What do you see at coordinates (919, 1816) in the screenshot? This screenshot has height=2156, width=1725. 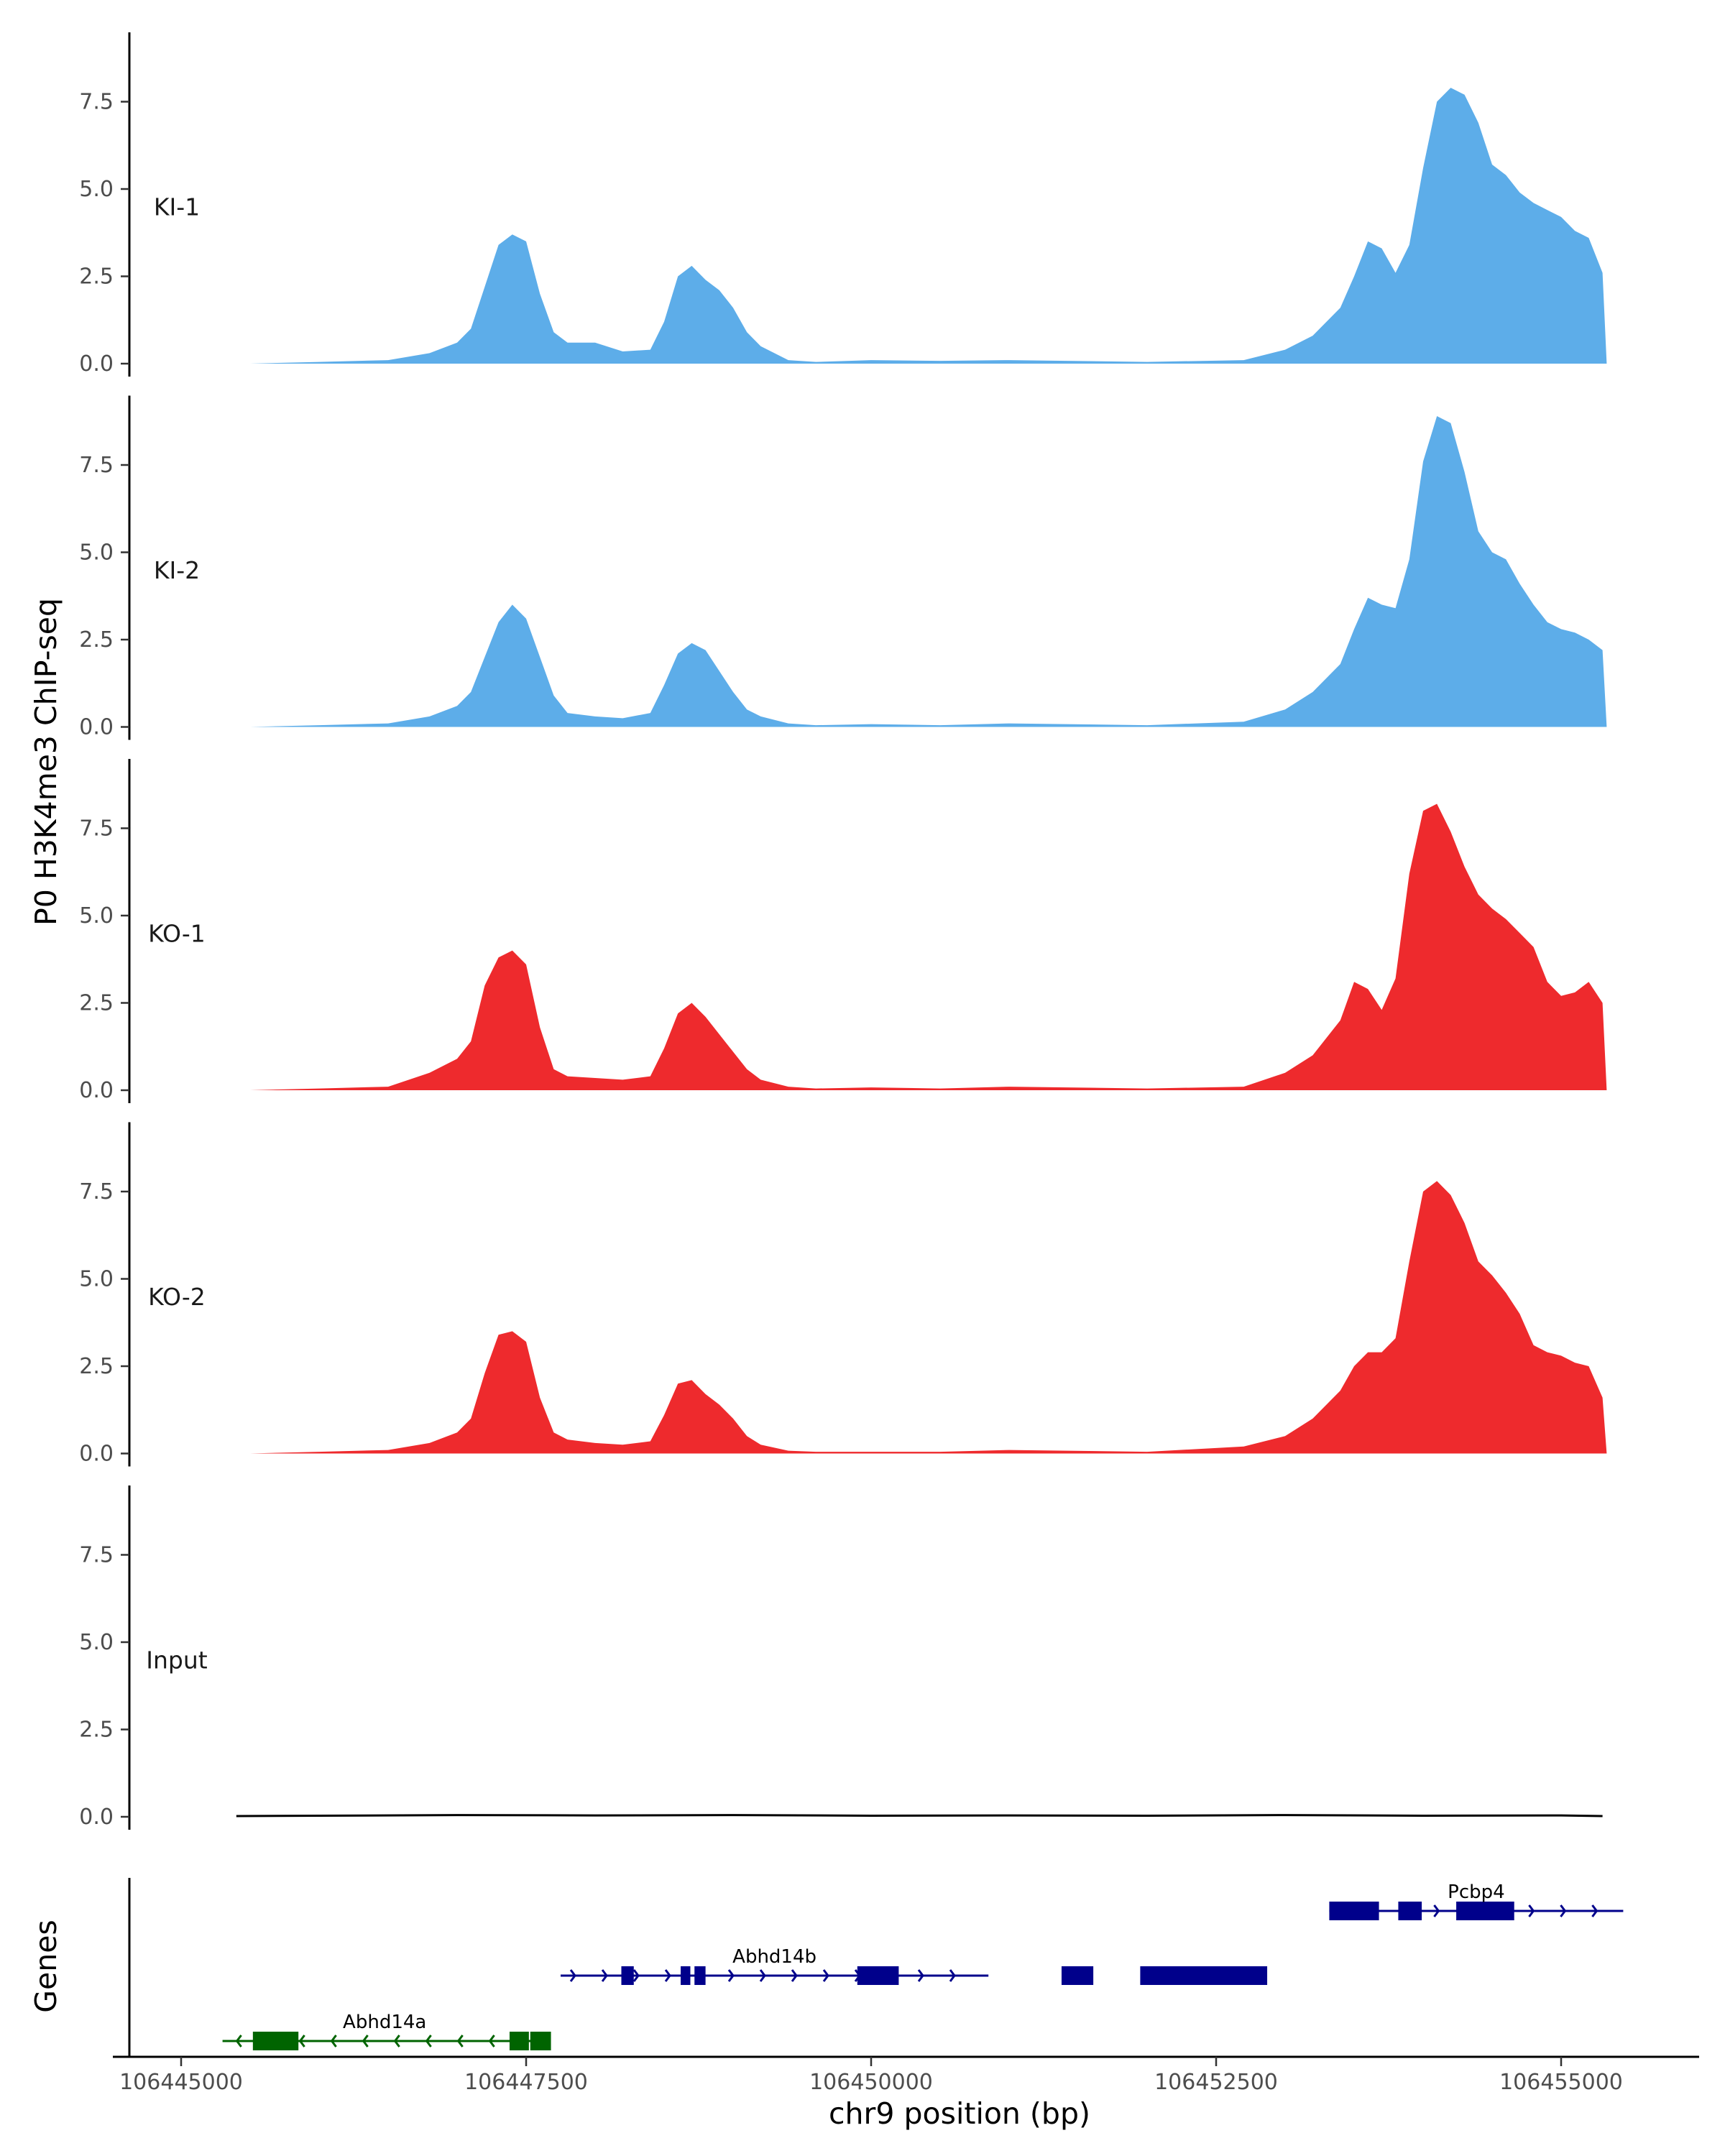 I see `series-line` at bounding box center [919, 1816].